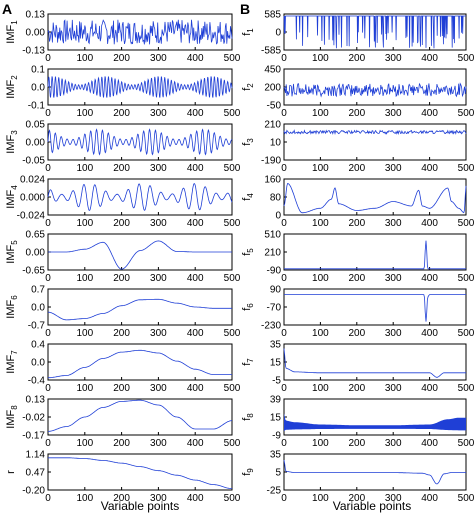 Image resolution: width=474 pixels, height=516 pixels. What do you see at coordinates (12, 307) in the screenshot?
I see `y-axis-label: IMF6` at bounding box center [12, 307].